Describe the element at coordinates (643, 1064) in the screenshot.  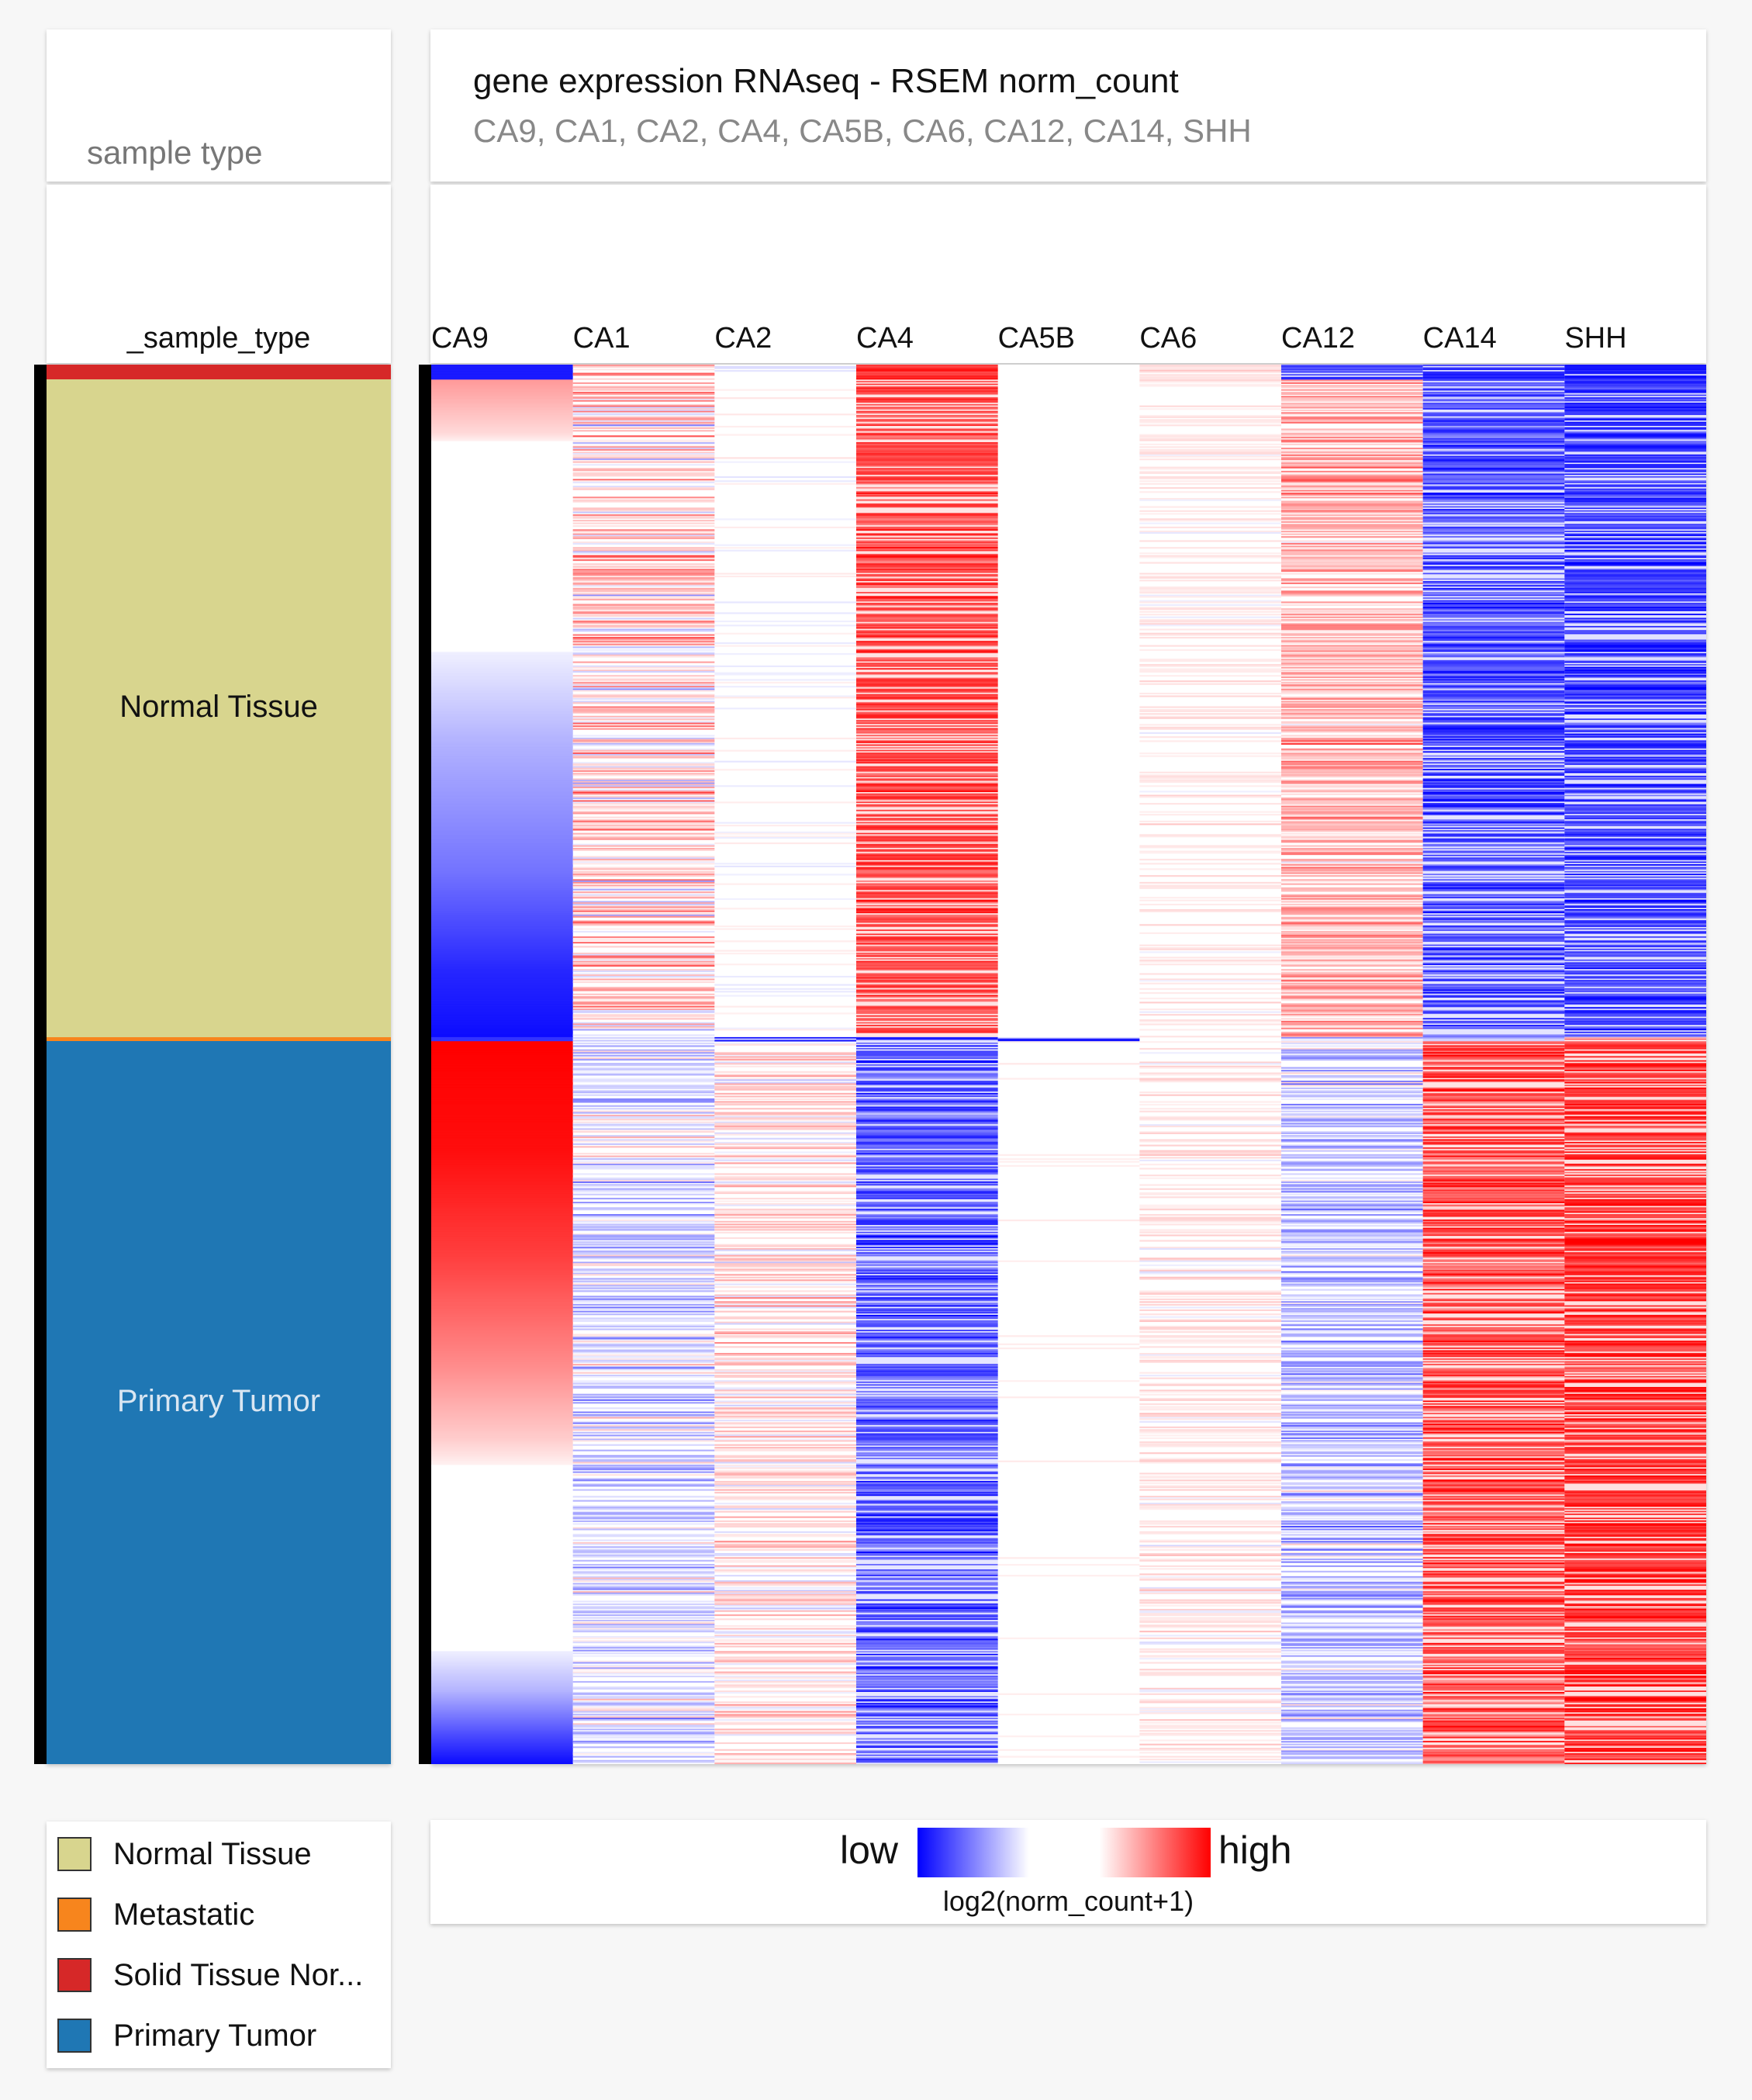
I see `heatmap-column-ca1` at that location.